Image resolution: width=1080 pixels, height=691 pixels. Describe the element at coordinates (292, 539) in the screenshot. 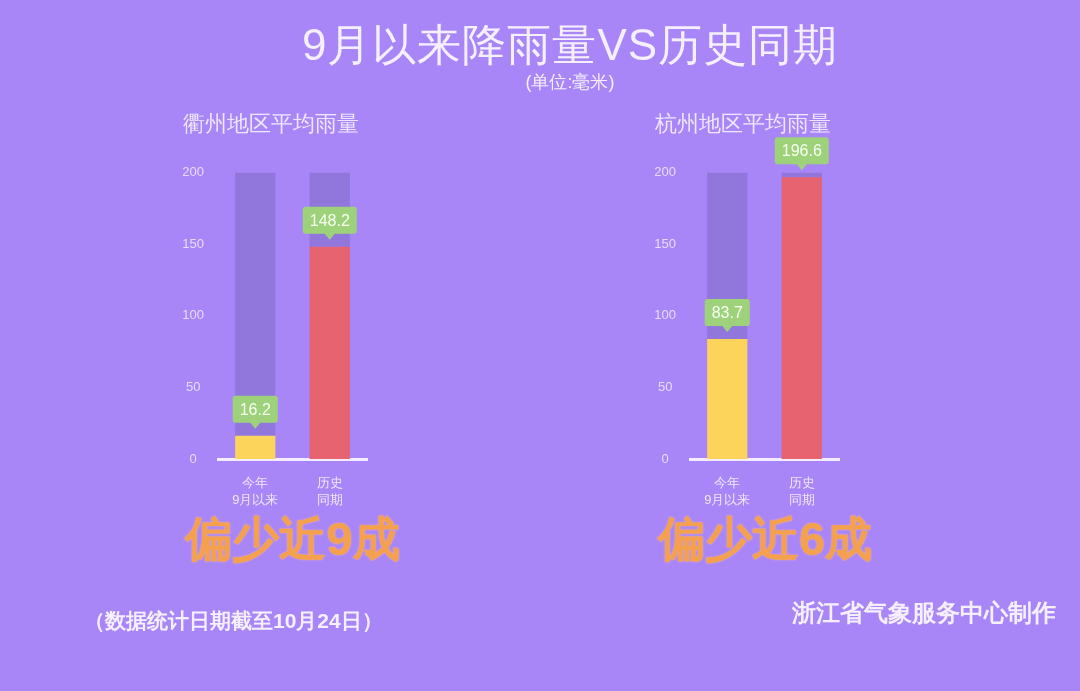

I see `text: 偏少近9成` at that location.